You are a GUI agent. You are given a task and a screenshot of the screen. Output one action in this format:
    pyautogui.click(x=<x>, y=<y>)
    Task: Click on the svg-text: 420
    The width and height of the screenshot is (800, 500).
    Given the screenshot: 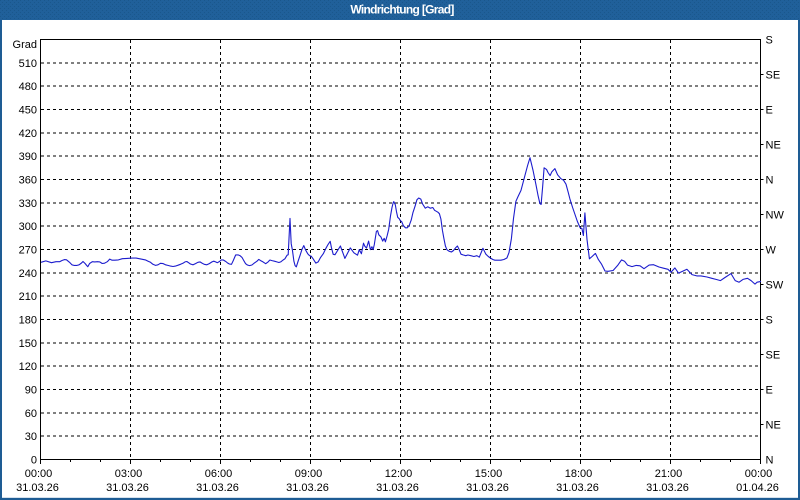 What is the action you would take?
    pyautogui.click(x=28, y=134)
    